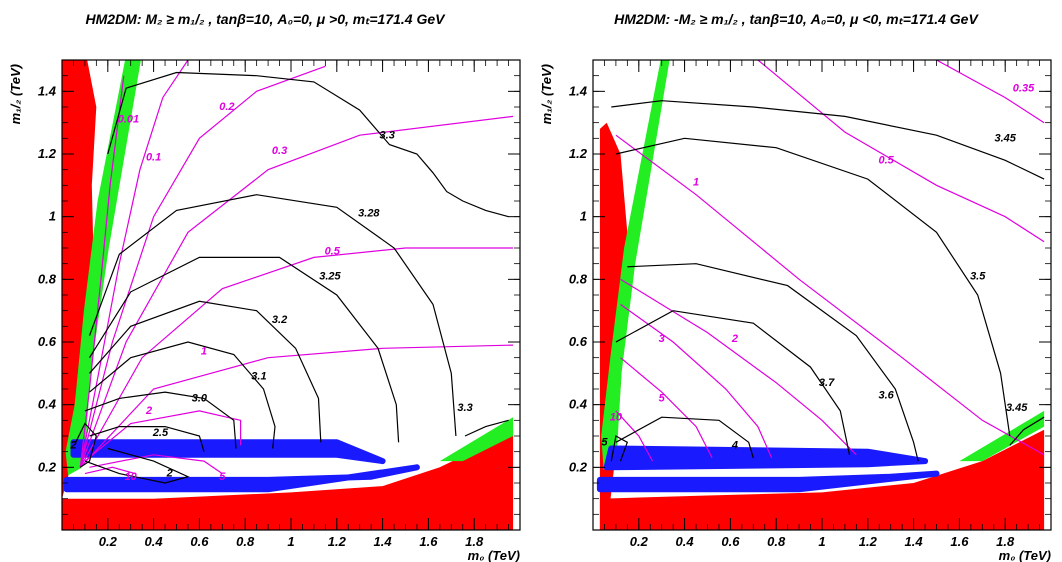 This screenshot has width=1062, height=562. Describe the element at coordinates (578, 341) in the screenshot. I see `y-tick-label: 0.6` at that location.